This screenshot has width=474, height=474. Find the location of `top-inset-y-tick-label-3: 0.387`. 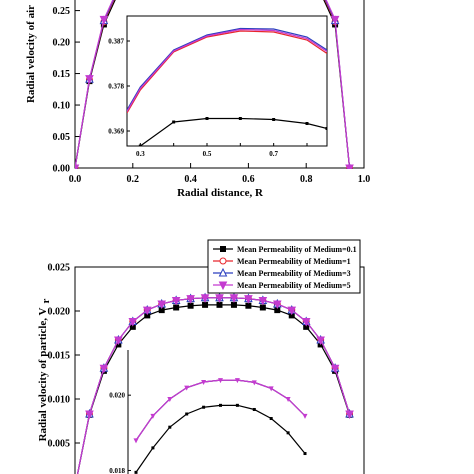

top-inset-y-tick-label-3: 0.387 is located at coordinates (116, 42).